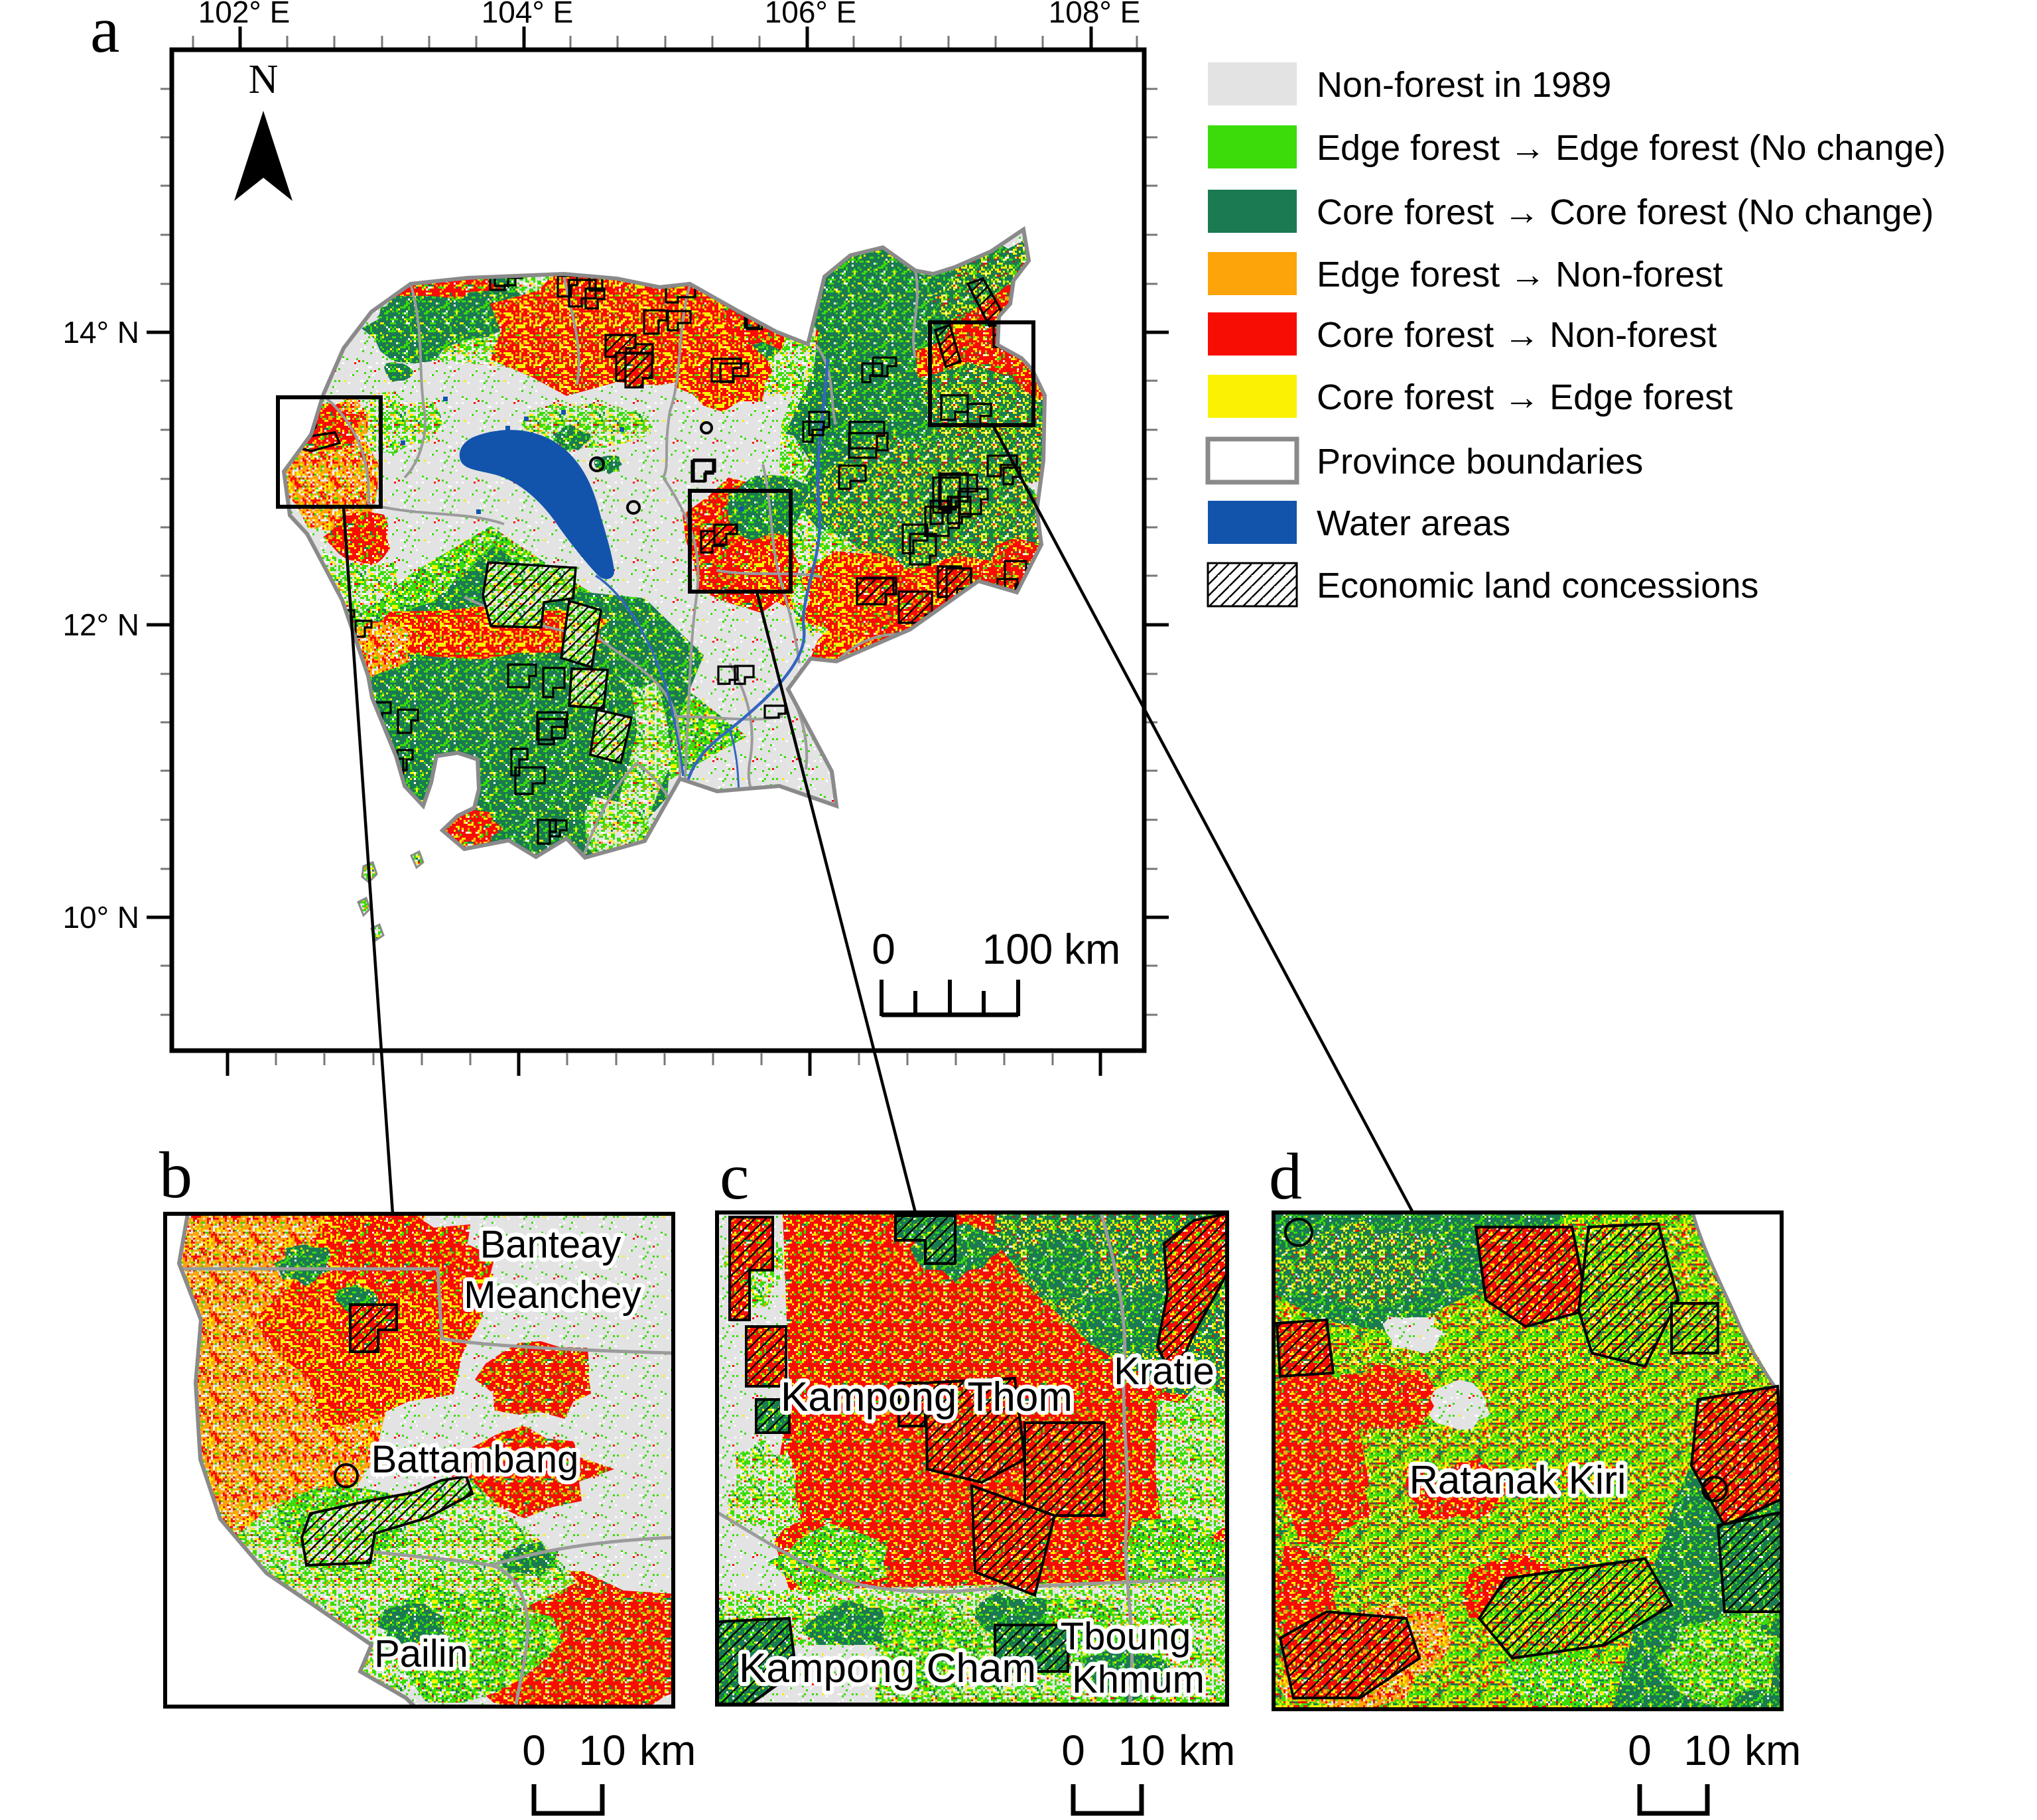  What do you see at coordinates (421, 1653) in the screenshot?
I see `svg-text: Pailin` at bounding box center [421, 1653].